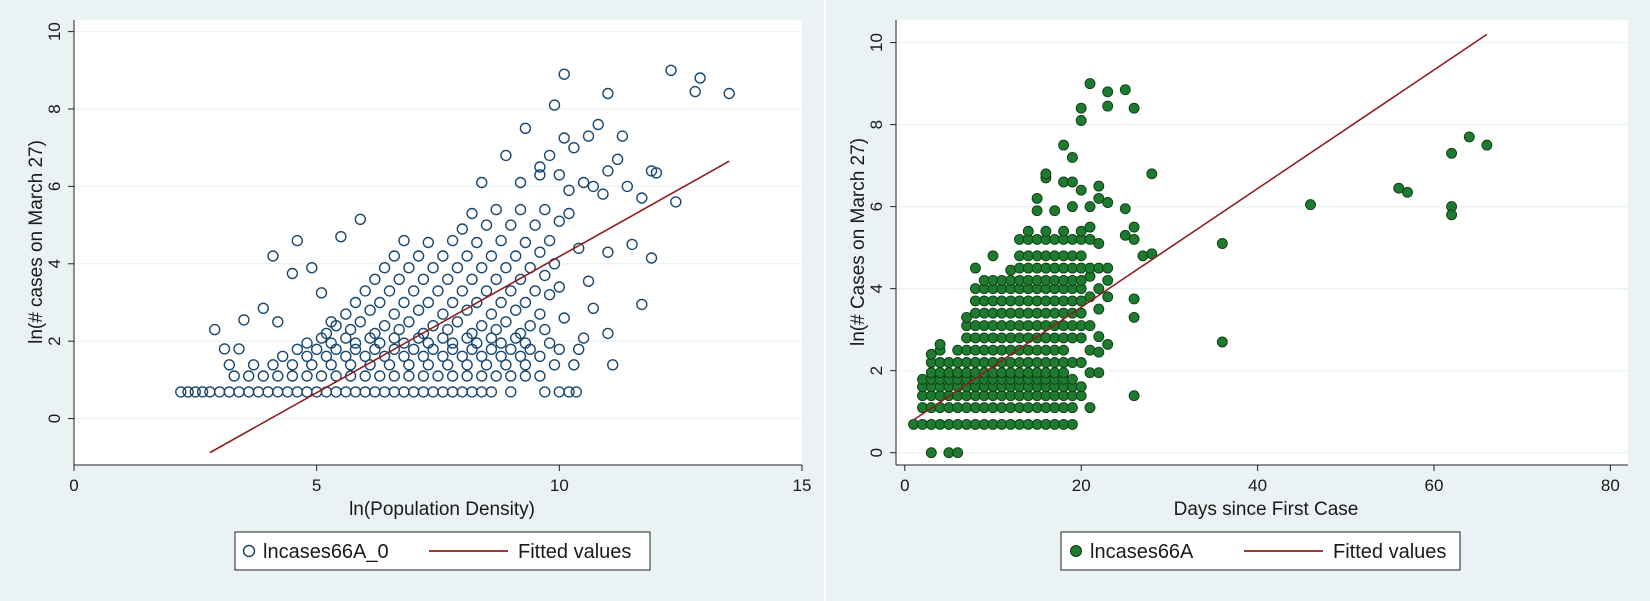  I want to click on x-tick-label: 10, so click(559, 485).